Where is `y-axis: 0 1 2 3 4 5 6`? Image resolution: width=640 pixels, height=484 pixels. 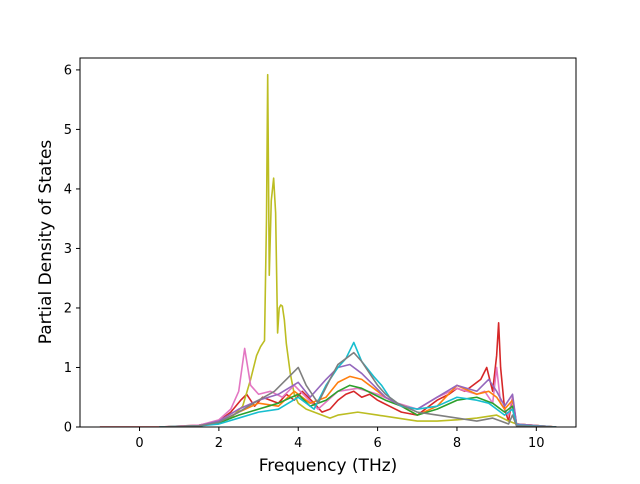 y-axis: 0 1 2 3 4 5 6 is located at coordinates (72, 249).